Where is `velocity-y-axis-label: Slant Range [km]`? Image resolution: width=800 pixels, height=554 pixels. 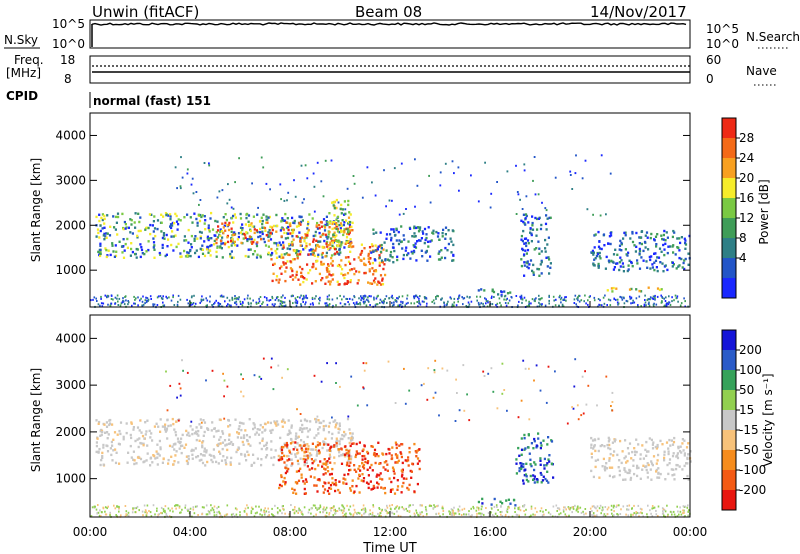
velocity-y-axis-label: Slant Range [km] is located at coordinates (36, 420).